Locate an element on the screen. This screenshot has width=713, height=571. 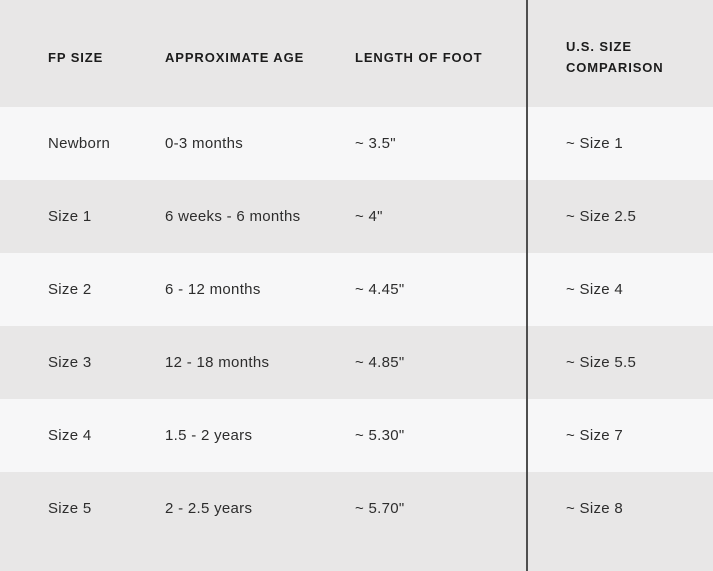
cell-us-size: ~ Size 8 is located at coordinates (595, 508).